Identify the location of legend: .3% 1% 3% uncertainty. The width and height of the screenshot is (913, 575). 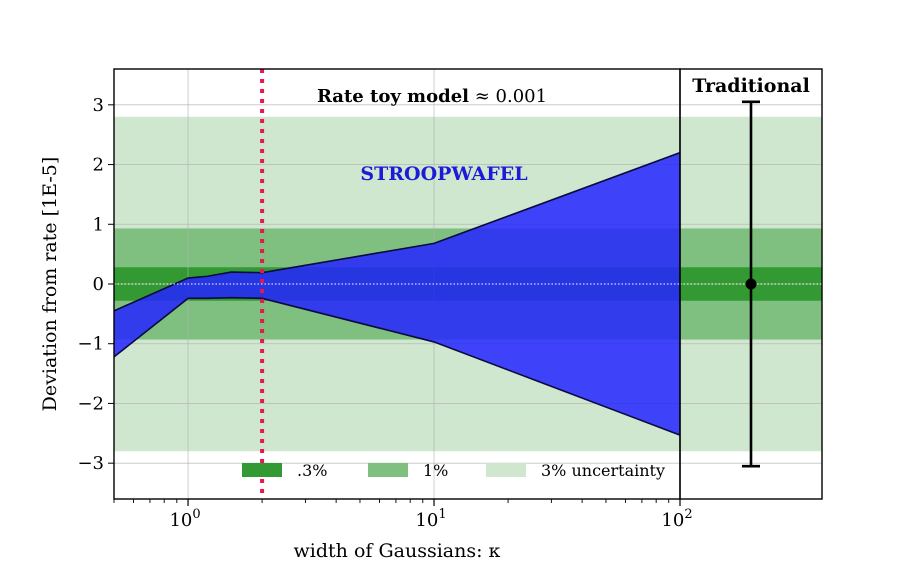
(453, 470).